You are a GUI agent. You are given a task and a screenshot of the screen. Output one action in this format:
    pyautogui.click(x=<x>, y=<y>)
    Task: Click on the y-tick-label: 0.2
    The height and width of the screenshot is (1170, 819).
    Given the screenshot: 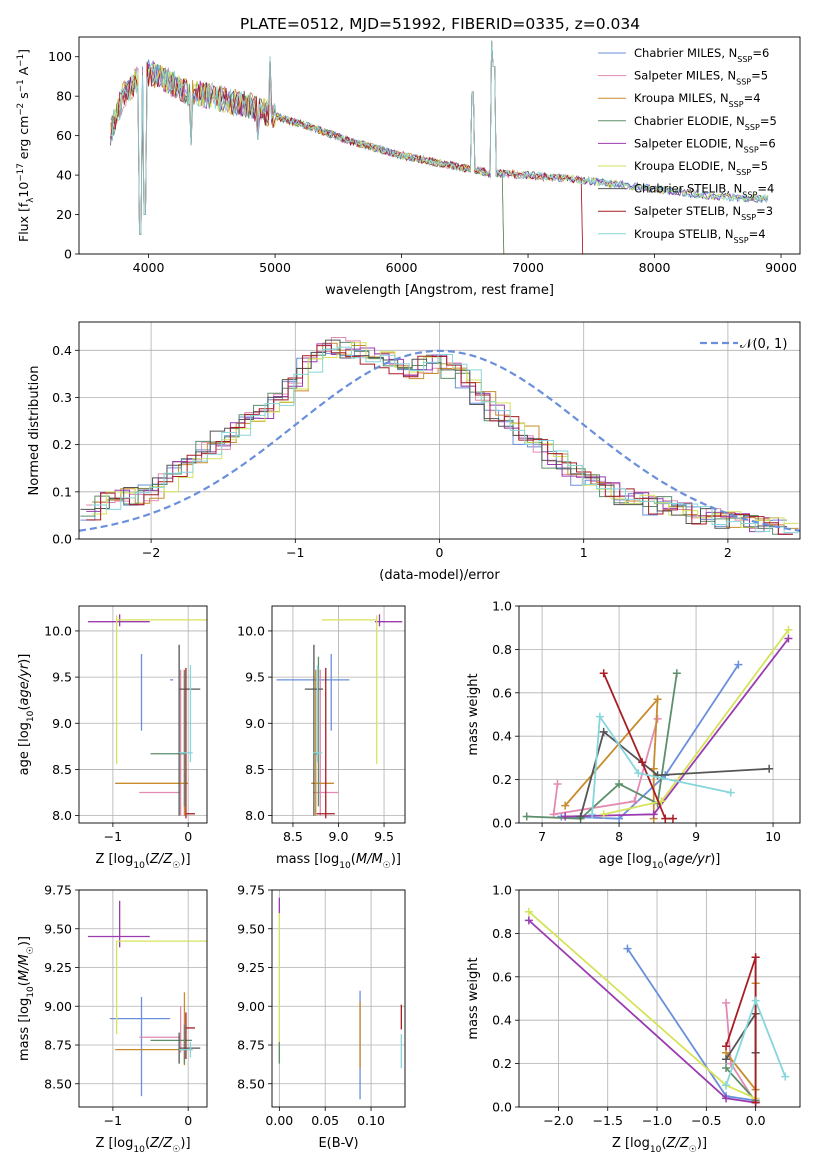 What is the action you would take?
    pyautogui.click(x=502, y=779)
    